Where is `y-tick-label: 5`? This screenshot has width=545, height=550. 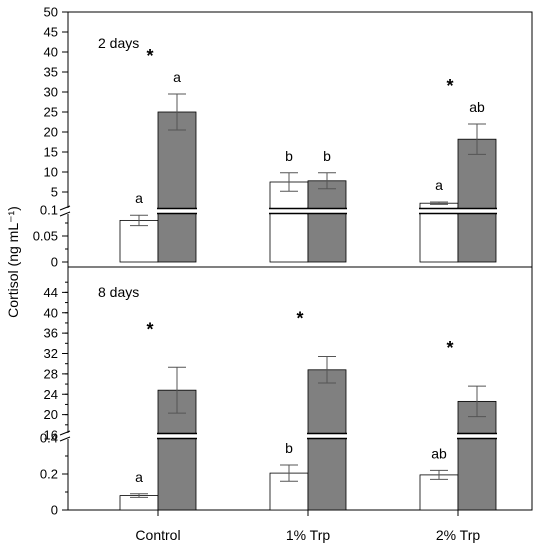
y-tick-label: 5 is located at coordinates (54, 192).